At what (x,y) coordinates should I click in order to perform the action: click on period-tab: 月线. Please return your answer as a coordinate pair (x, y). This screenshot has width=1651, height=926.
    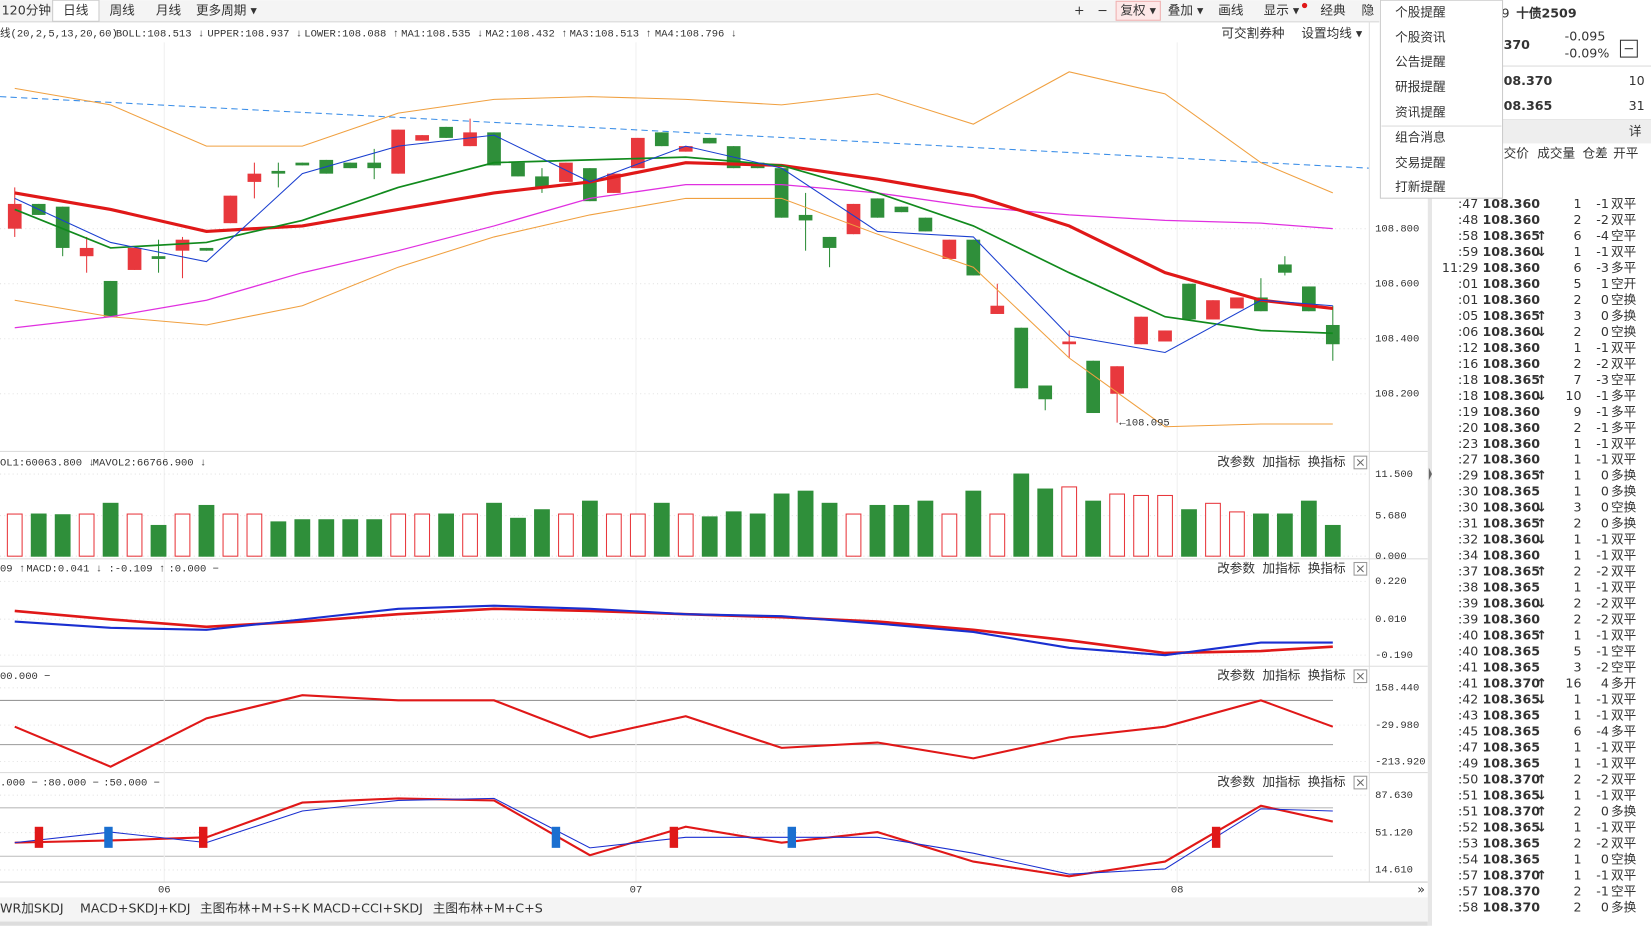
    Looking at the image, I should click on (169, 9).